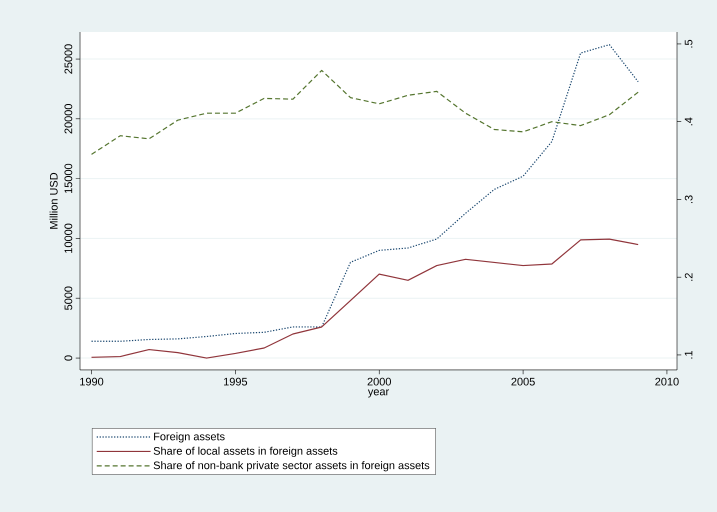  What do you see at coordinates (68, 358) in the screenshot?
I see `y-tick-label: 0` at bounding box center [68, 358].